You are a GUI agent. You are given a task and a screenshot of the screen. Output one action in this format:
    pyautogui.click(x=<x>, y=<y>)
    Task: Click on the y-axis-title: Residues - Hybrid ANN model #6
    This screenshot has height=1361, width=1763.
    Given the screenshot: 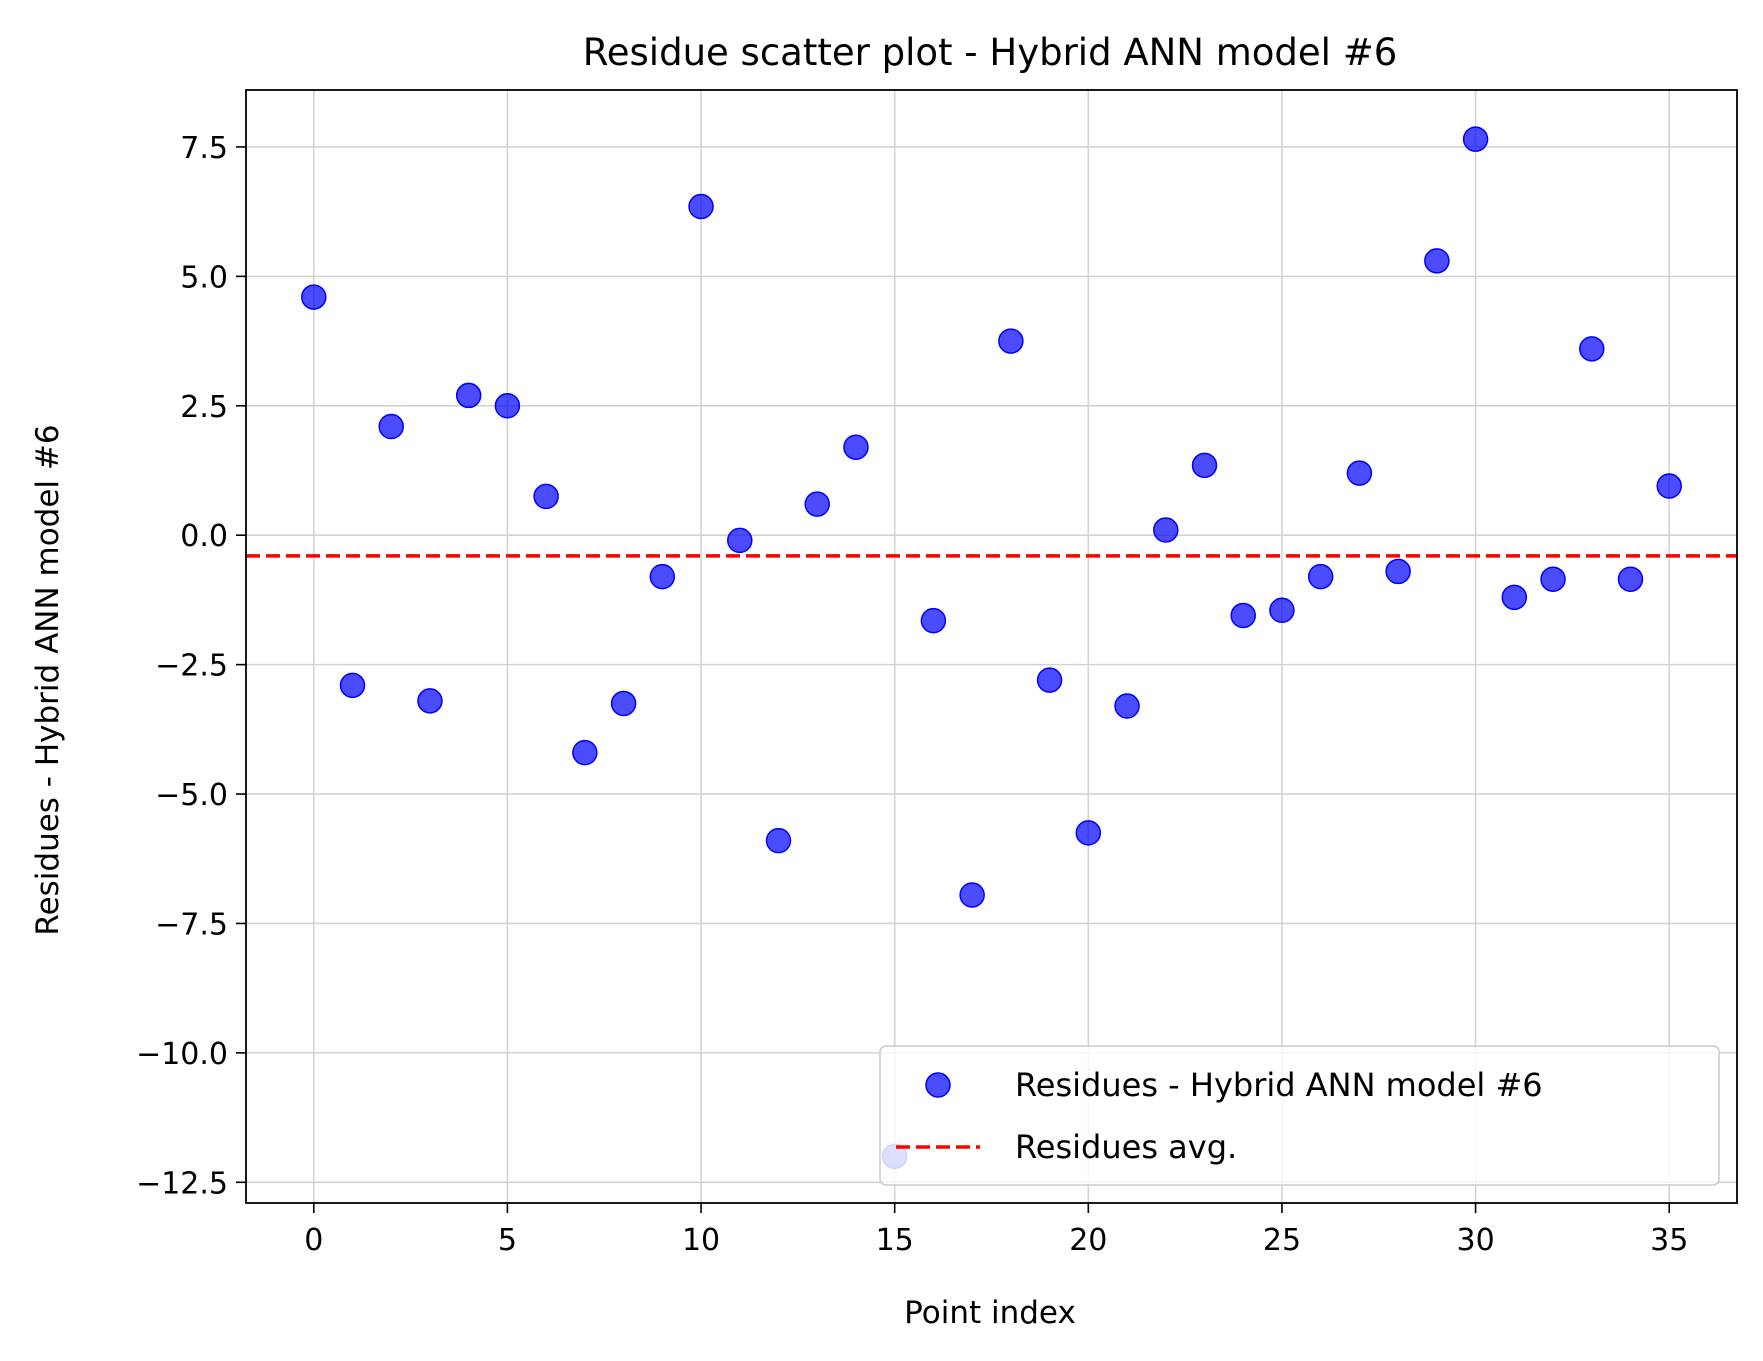 What is the action you would take?
    pyautogui.click(x=48, y=679)
    